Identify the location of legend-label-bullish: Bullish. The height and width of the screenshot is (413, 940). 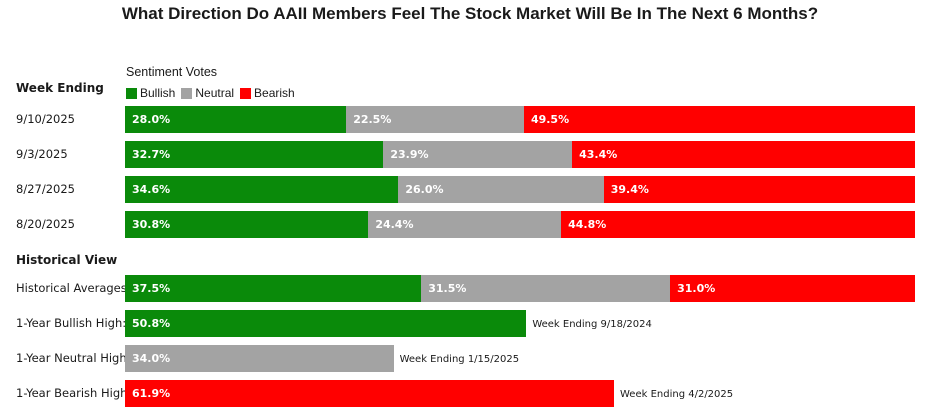
(158, 93).